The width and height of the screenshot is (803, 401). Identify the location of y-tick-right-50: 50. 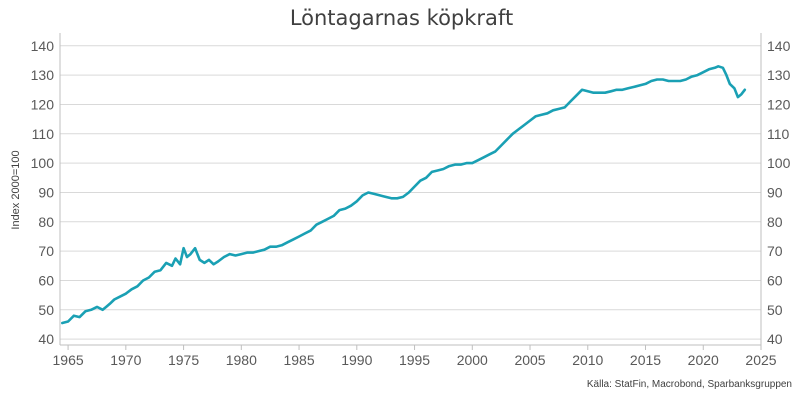
(775, 310).